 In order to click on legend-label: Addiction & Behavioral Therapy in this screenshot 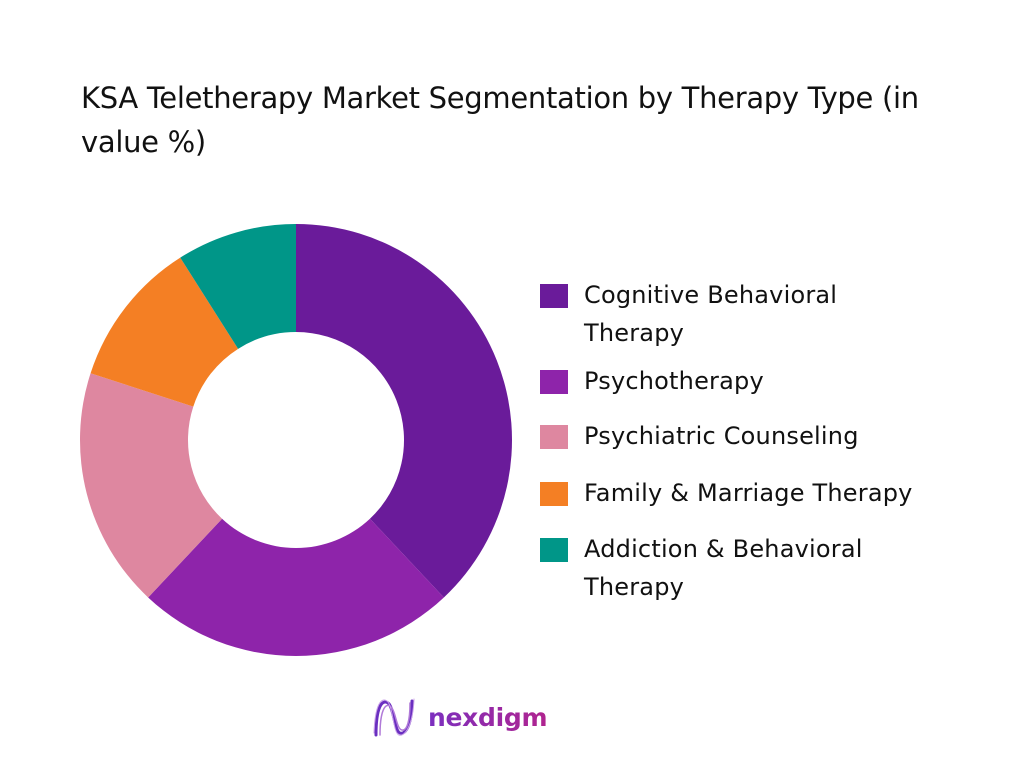, I will do `click(723, 568)`.